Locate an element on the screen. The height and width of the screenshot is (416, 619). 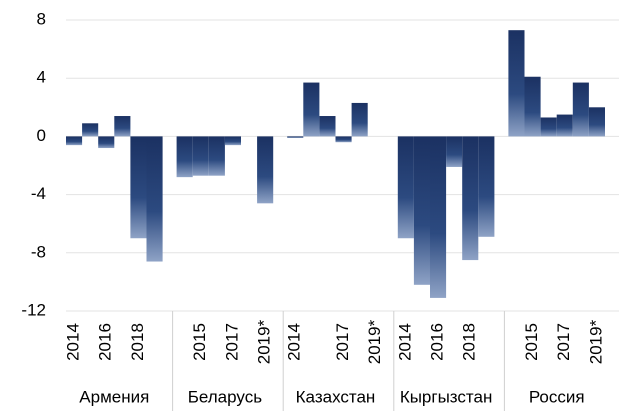
group-label: Казахстан is located at coordinates (336, 396).